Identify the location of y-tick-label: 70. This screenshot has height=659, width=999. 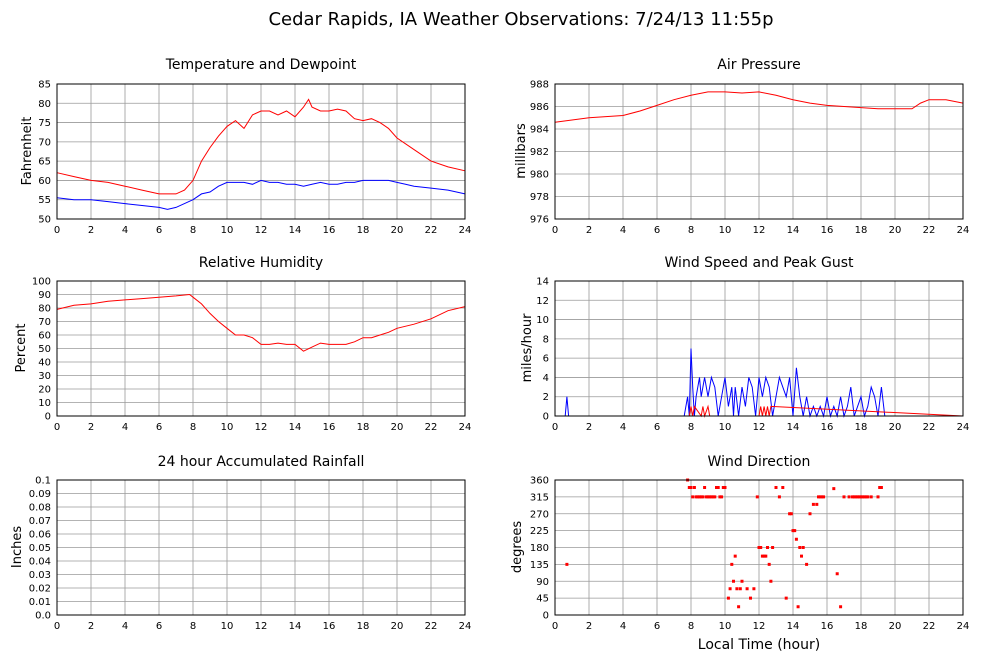
(44, 322).